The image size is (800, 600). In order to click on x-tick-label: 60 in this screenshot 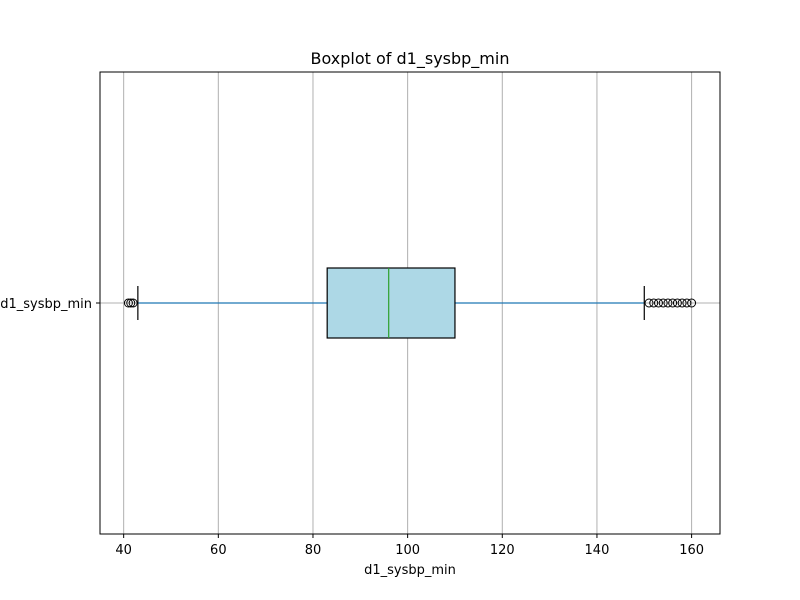, I will do `click(218, 550)`.